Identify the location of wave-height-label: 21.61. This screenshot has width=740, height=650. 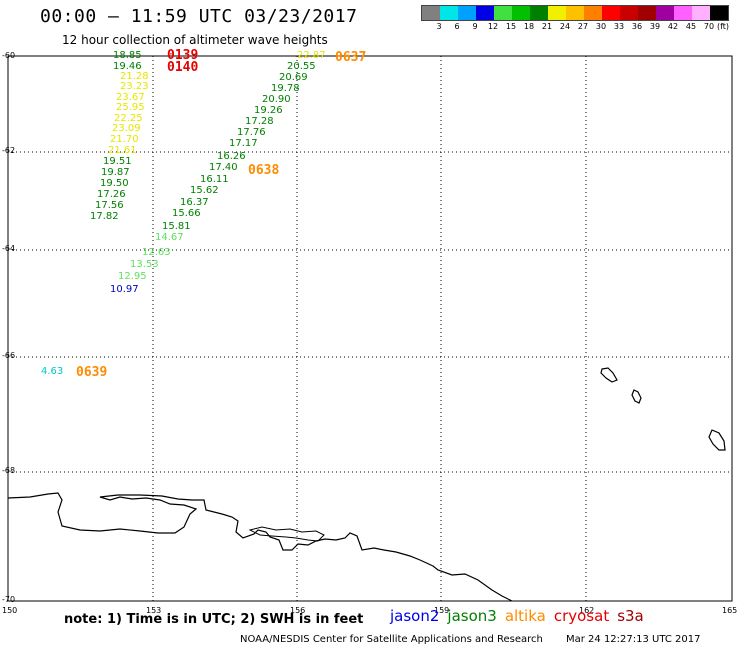
(122, 150).